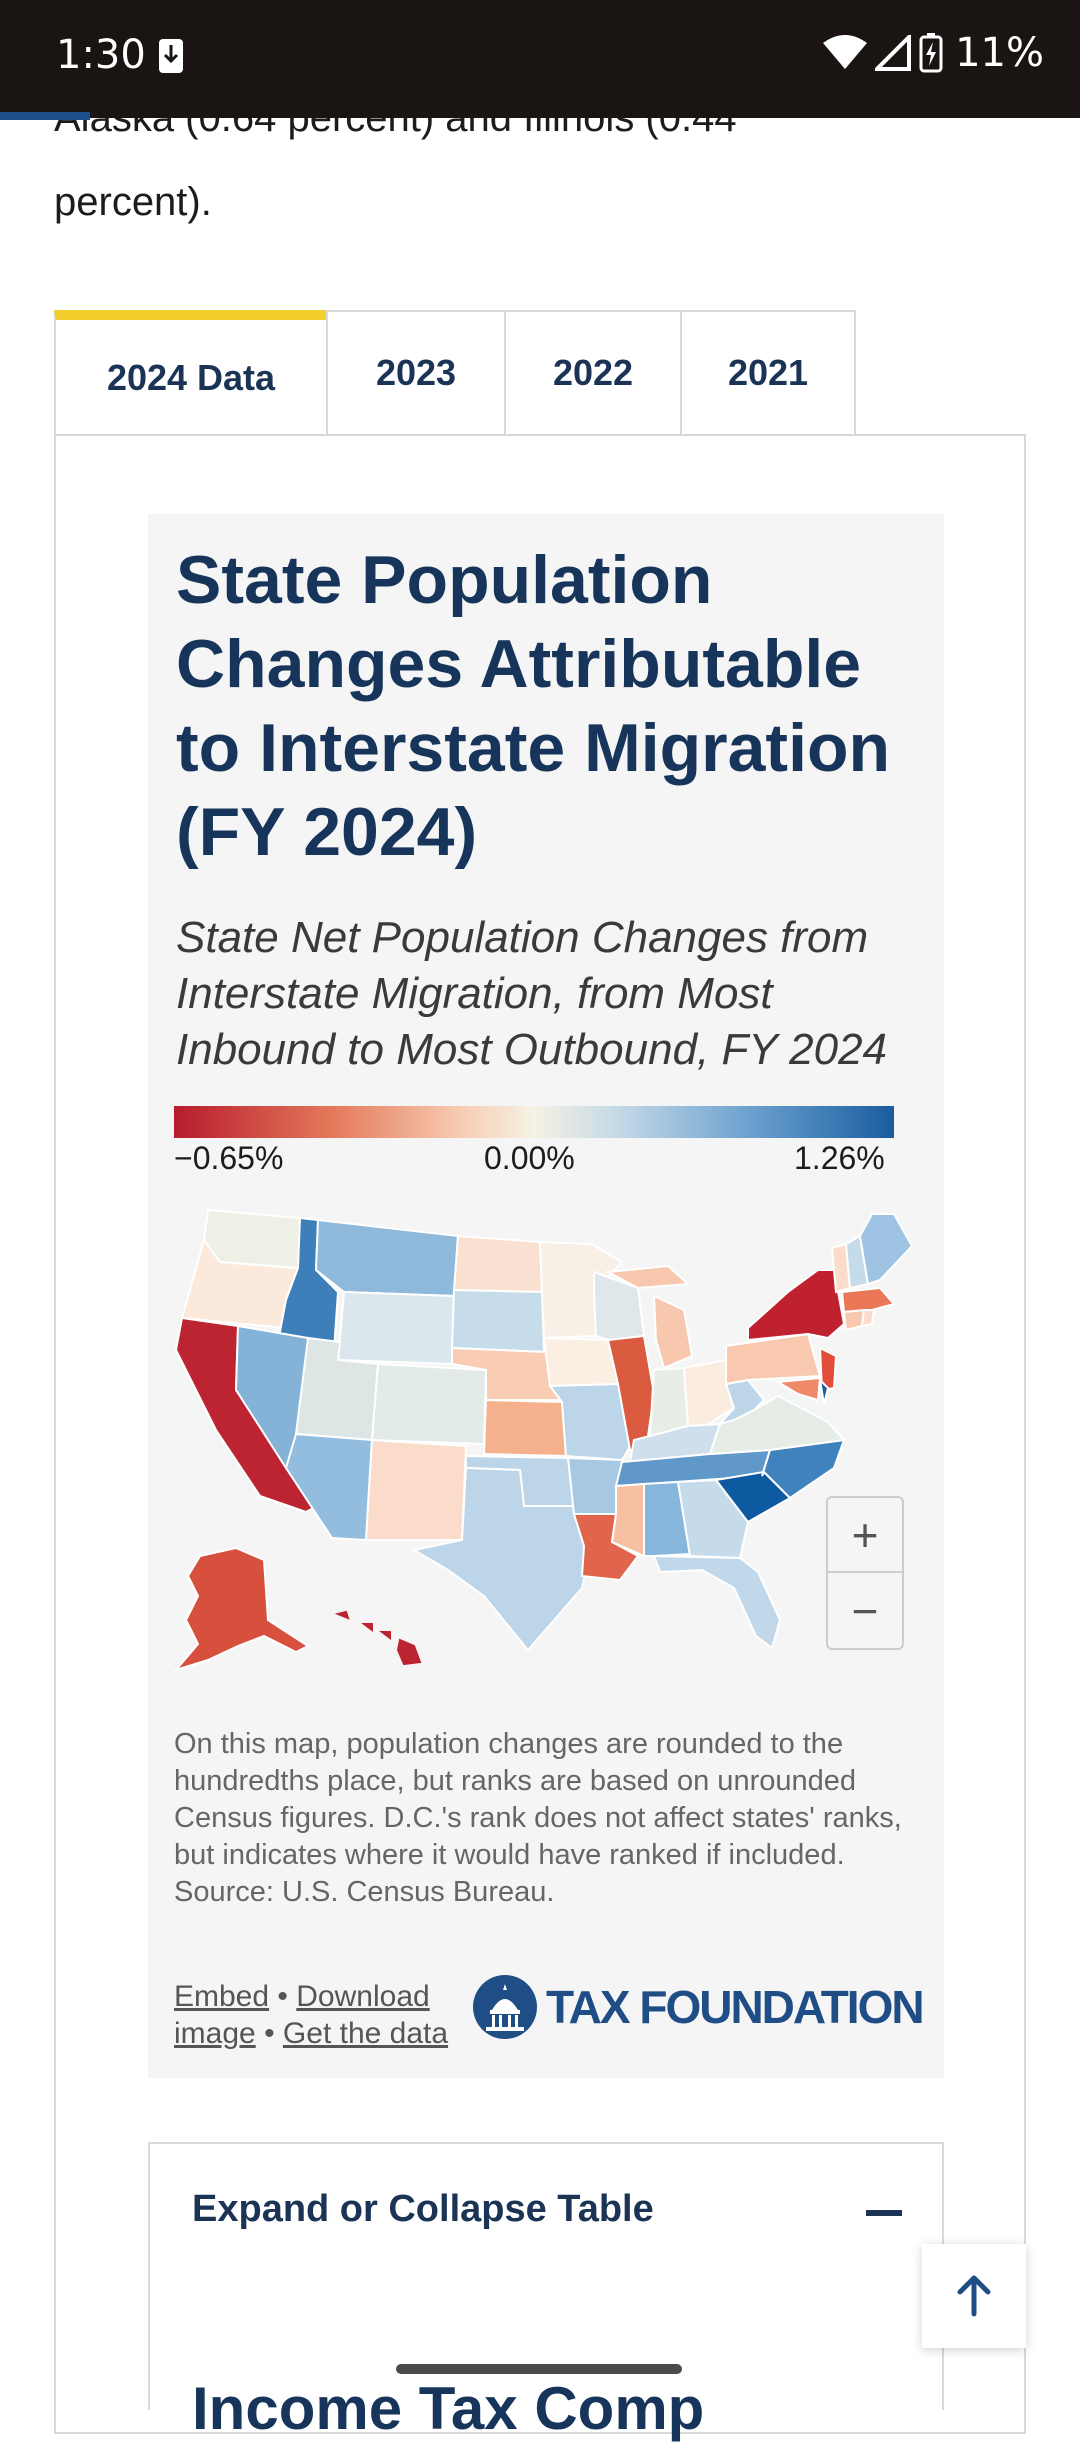  Describe the element at coordinates (498, 1264) in the screenshot. I see `state-north-dakota` at that location.